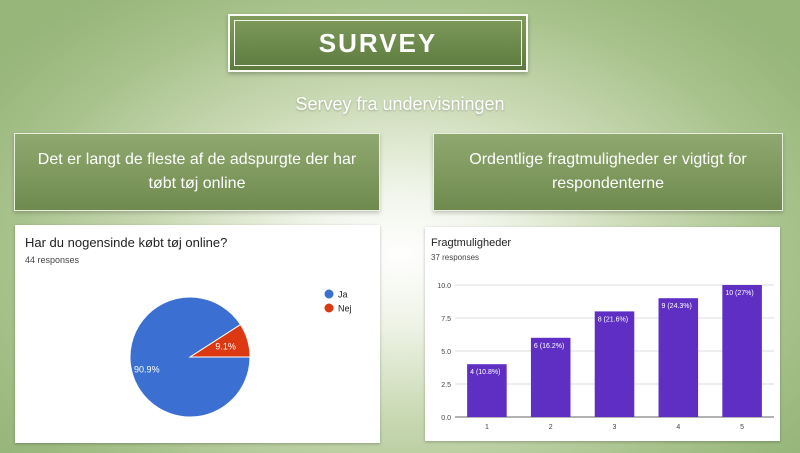 The height and width of the screenshot is (453, 800). What do you see at coordinates (343, 295) in the screenshot?
I see `legend-label-ja: Ja` at bounding box center [343, 295].